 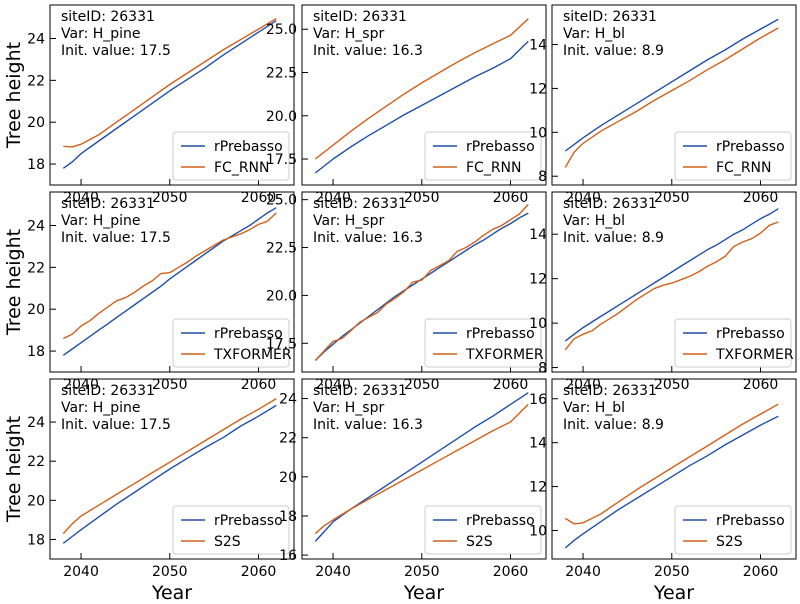 What do you see at coordinates (170, 82) in the screenshot?
I see `series-line-fc-rnn` at bounding box center [170, 82].